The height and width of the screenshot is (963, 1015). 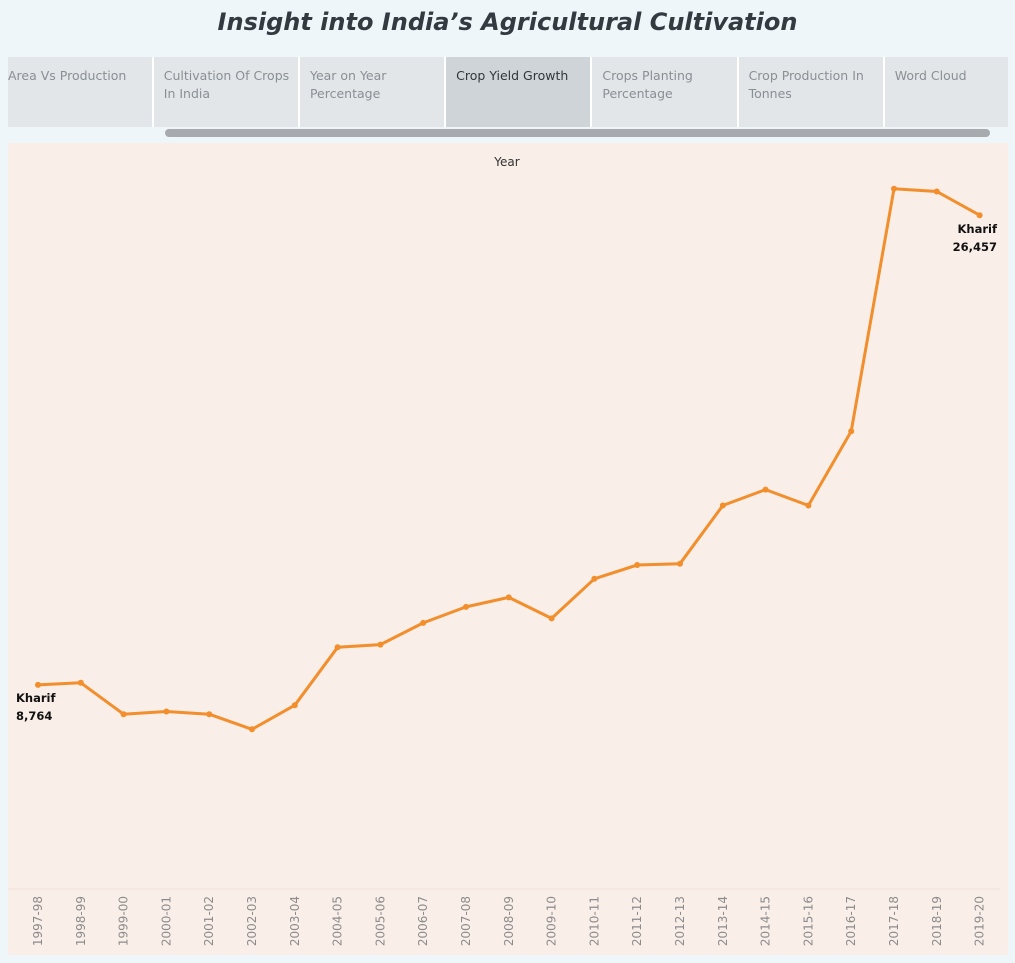 What do you see at coordinates (723, 921) in the screenshot?
I see `x-tick-label: 2013-14` at bounding box center [723, 921].